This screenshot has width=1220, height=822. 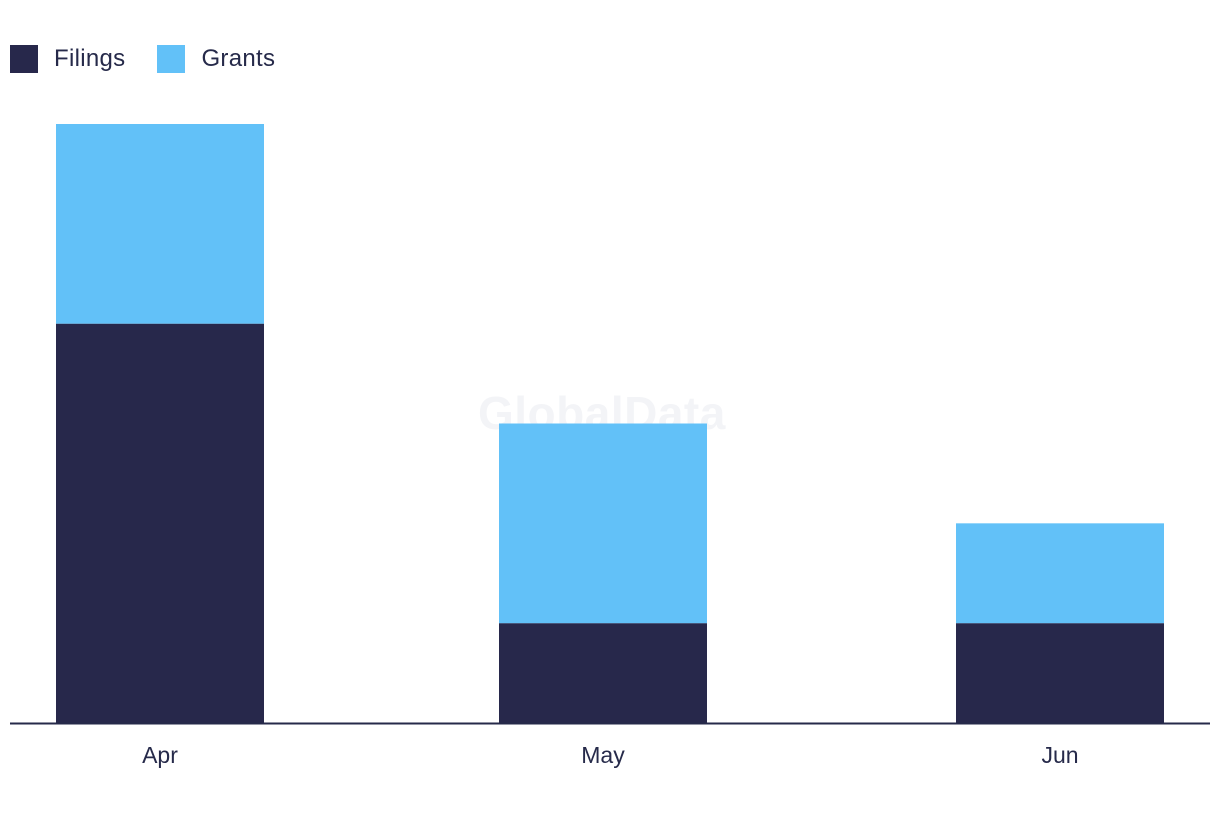 I want to click on x-tick-label-may: May, so click(x=603, y=755).